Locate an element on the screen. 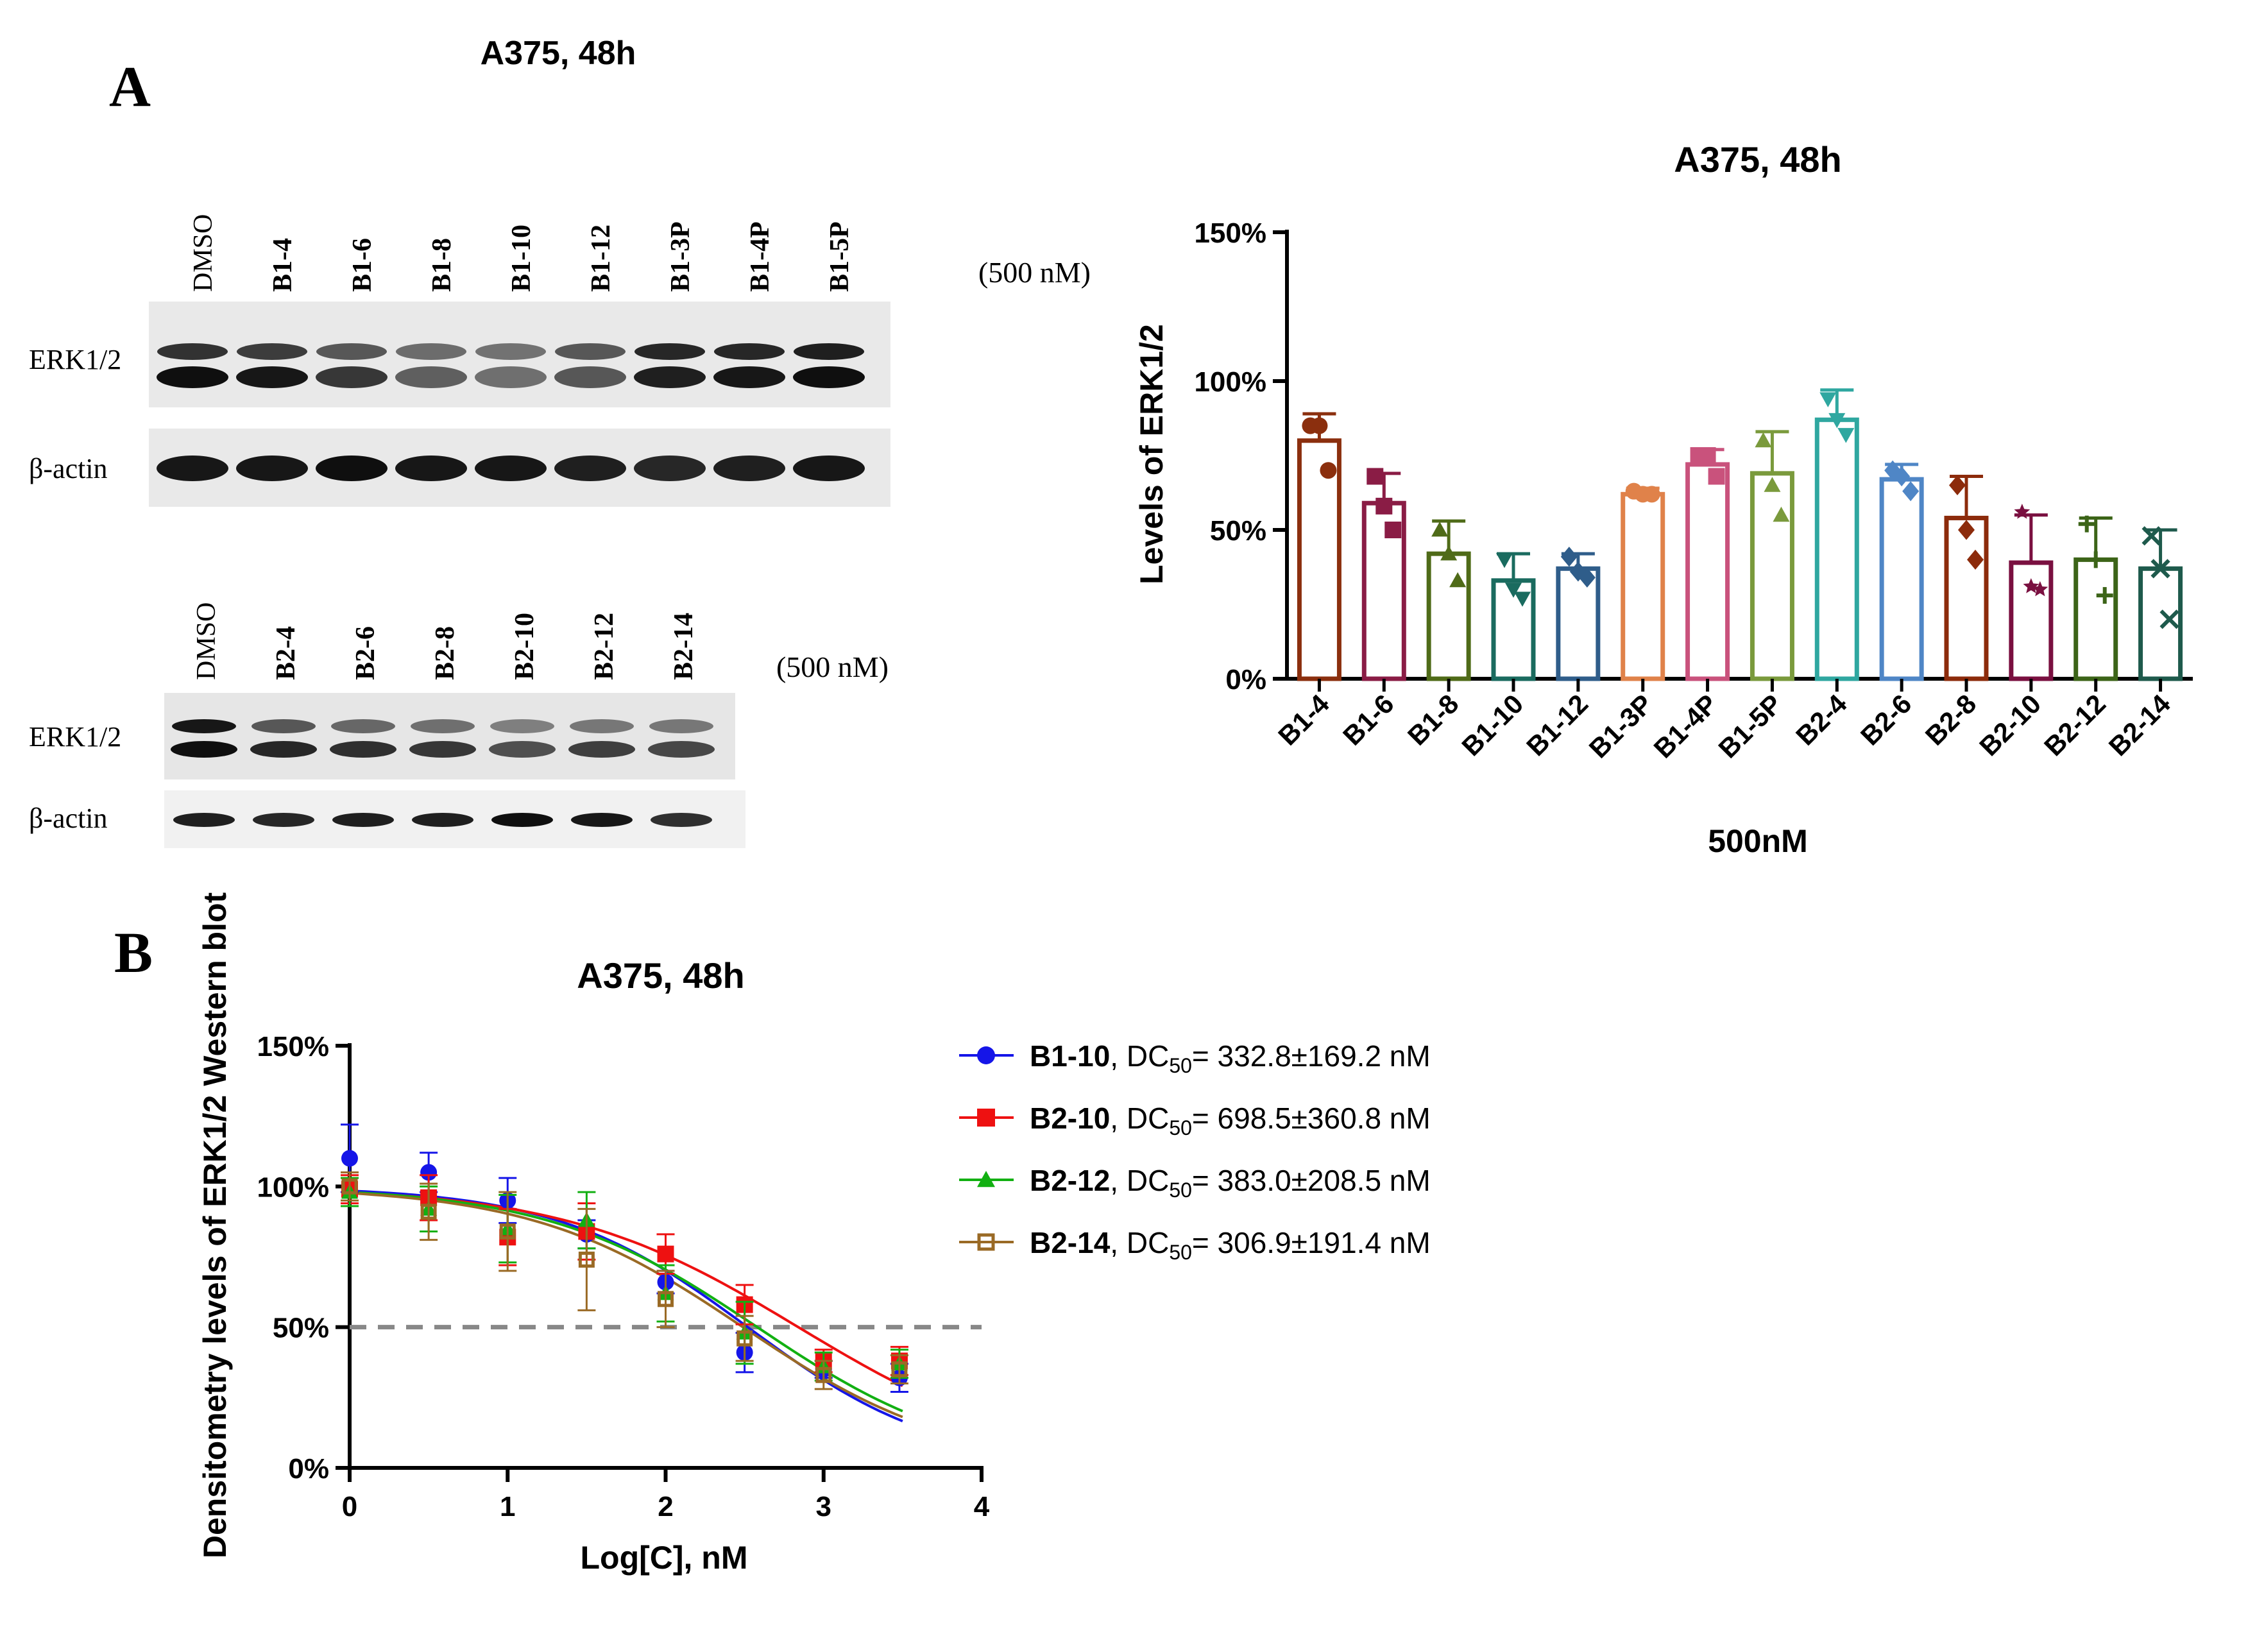 This screenshot has height=1652, width=2248. bar-chart-marks is located at coordinates (1740, 534).